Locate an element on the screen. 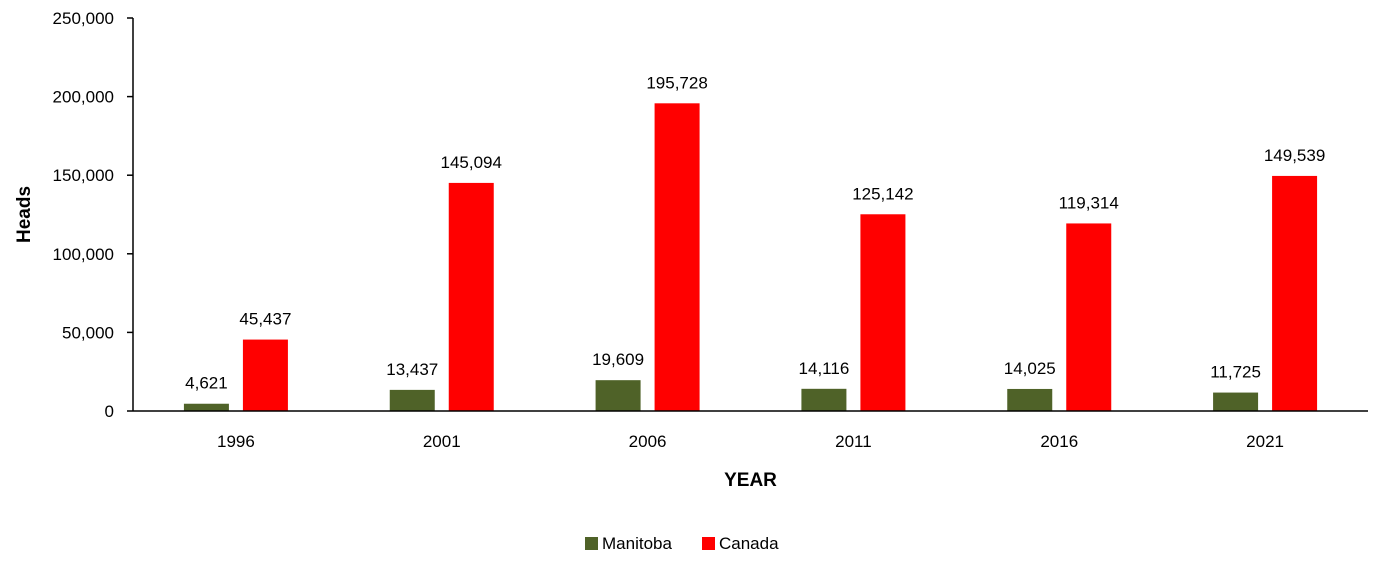 Image resolution: width=1374 pixels, height=561 pixels. x-axis-title: YEAR is located at coordinates (750, 480).